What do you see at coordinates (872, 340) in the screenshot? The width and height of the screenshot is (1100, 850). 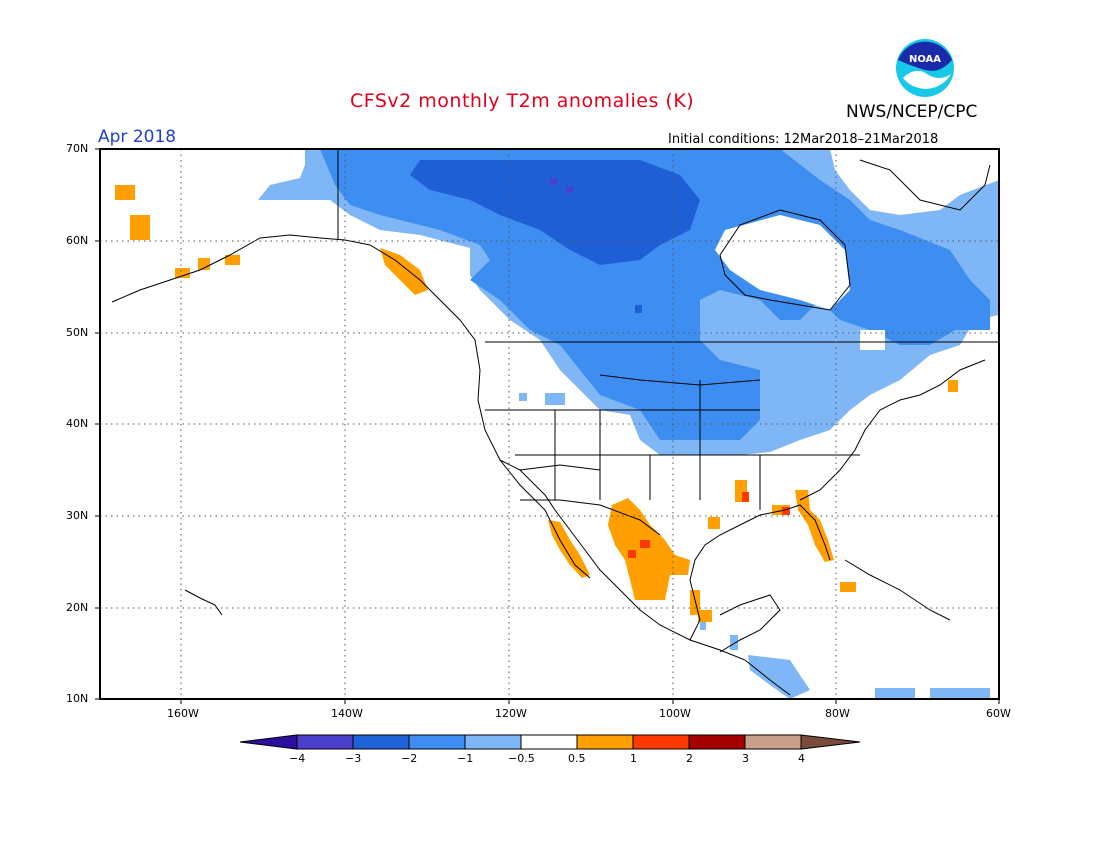 I see `neutral-patch` at bounding box center [872, 340].